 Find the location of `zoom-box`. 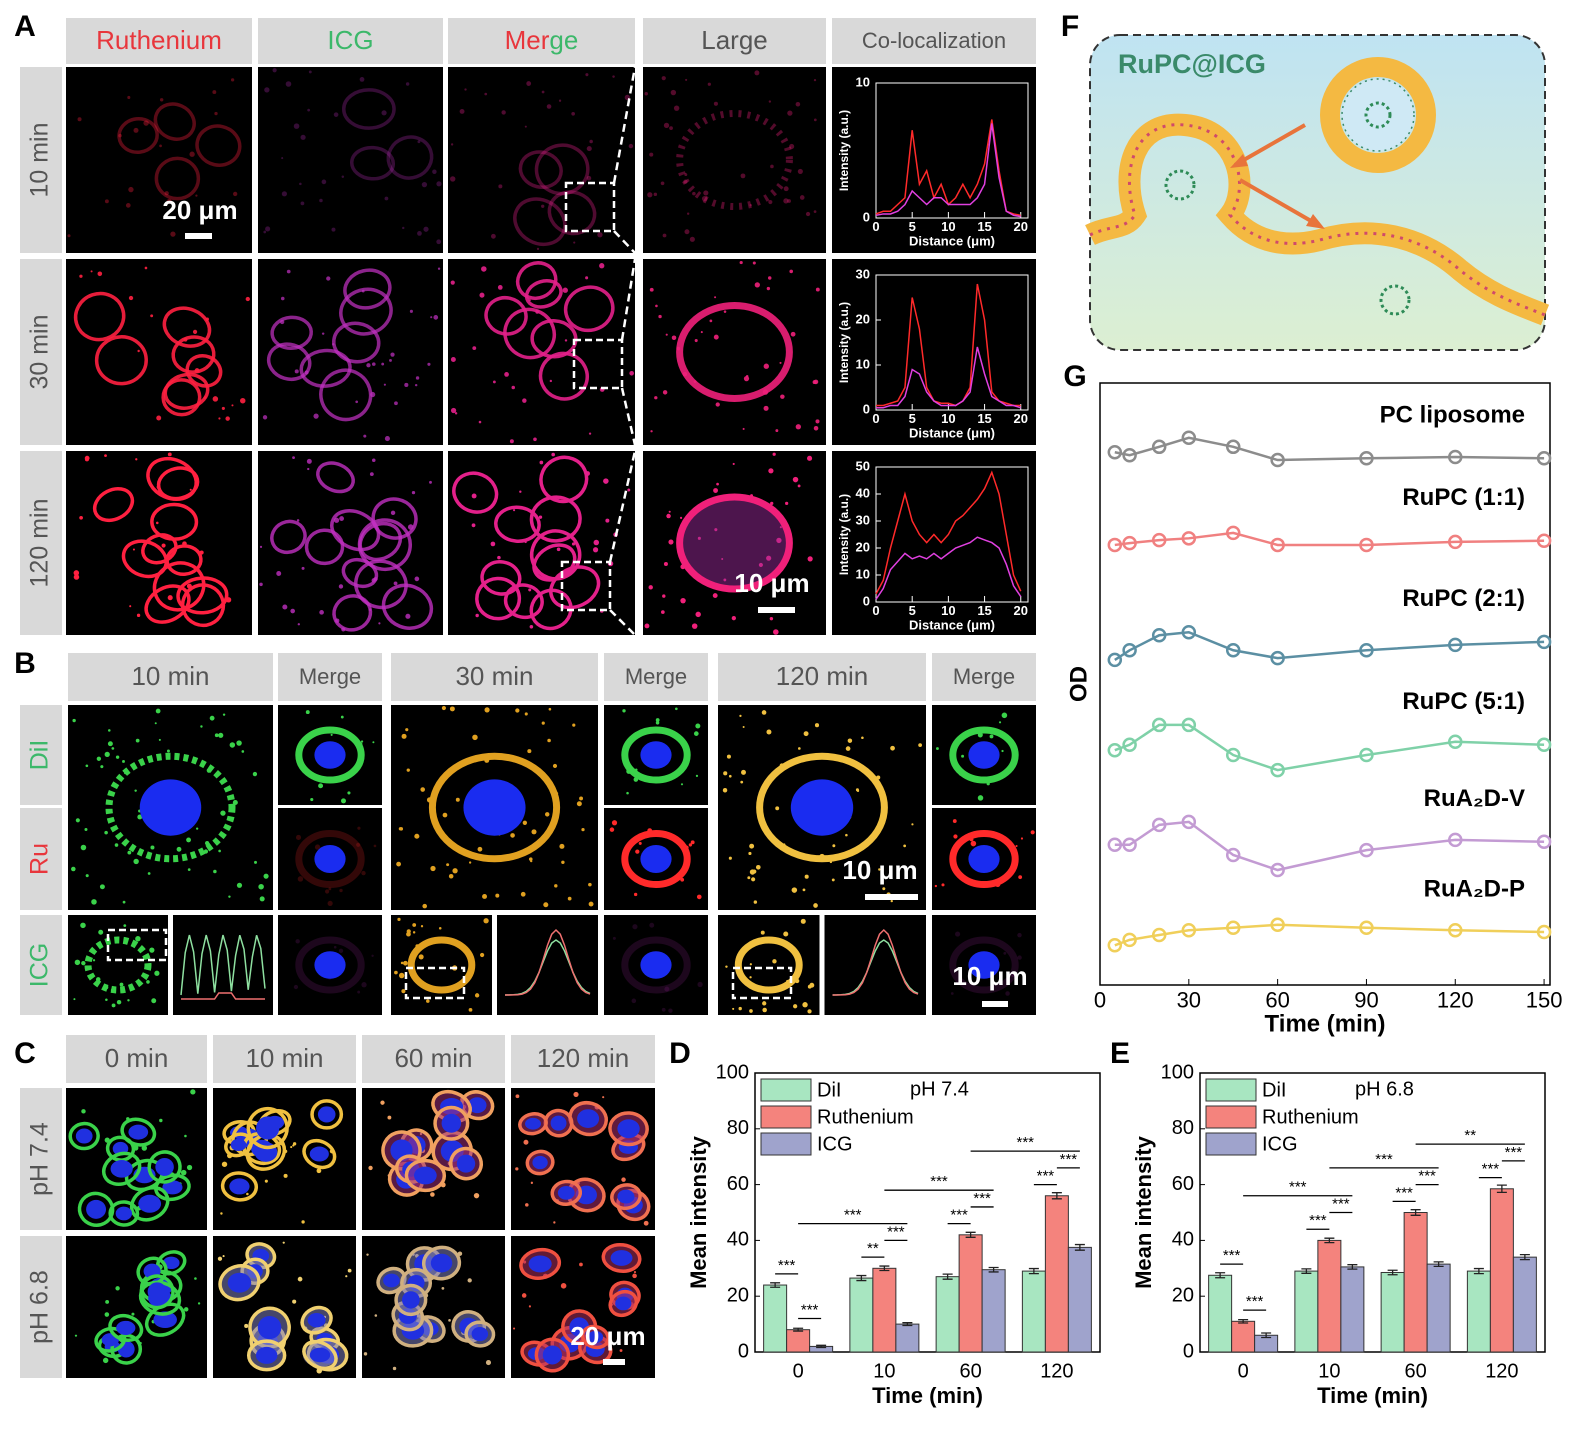

zoom-box is located at coordinates (590, 207).